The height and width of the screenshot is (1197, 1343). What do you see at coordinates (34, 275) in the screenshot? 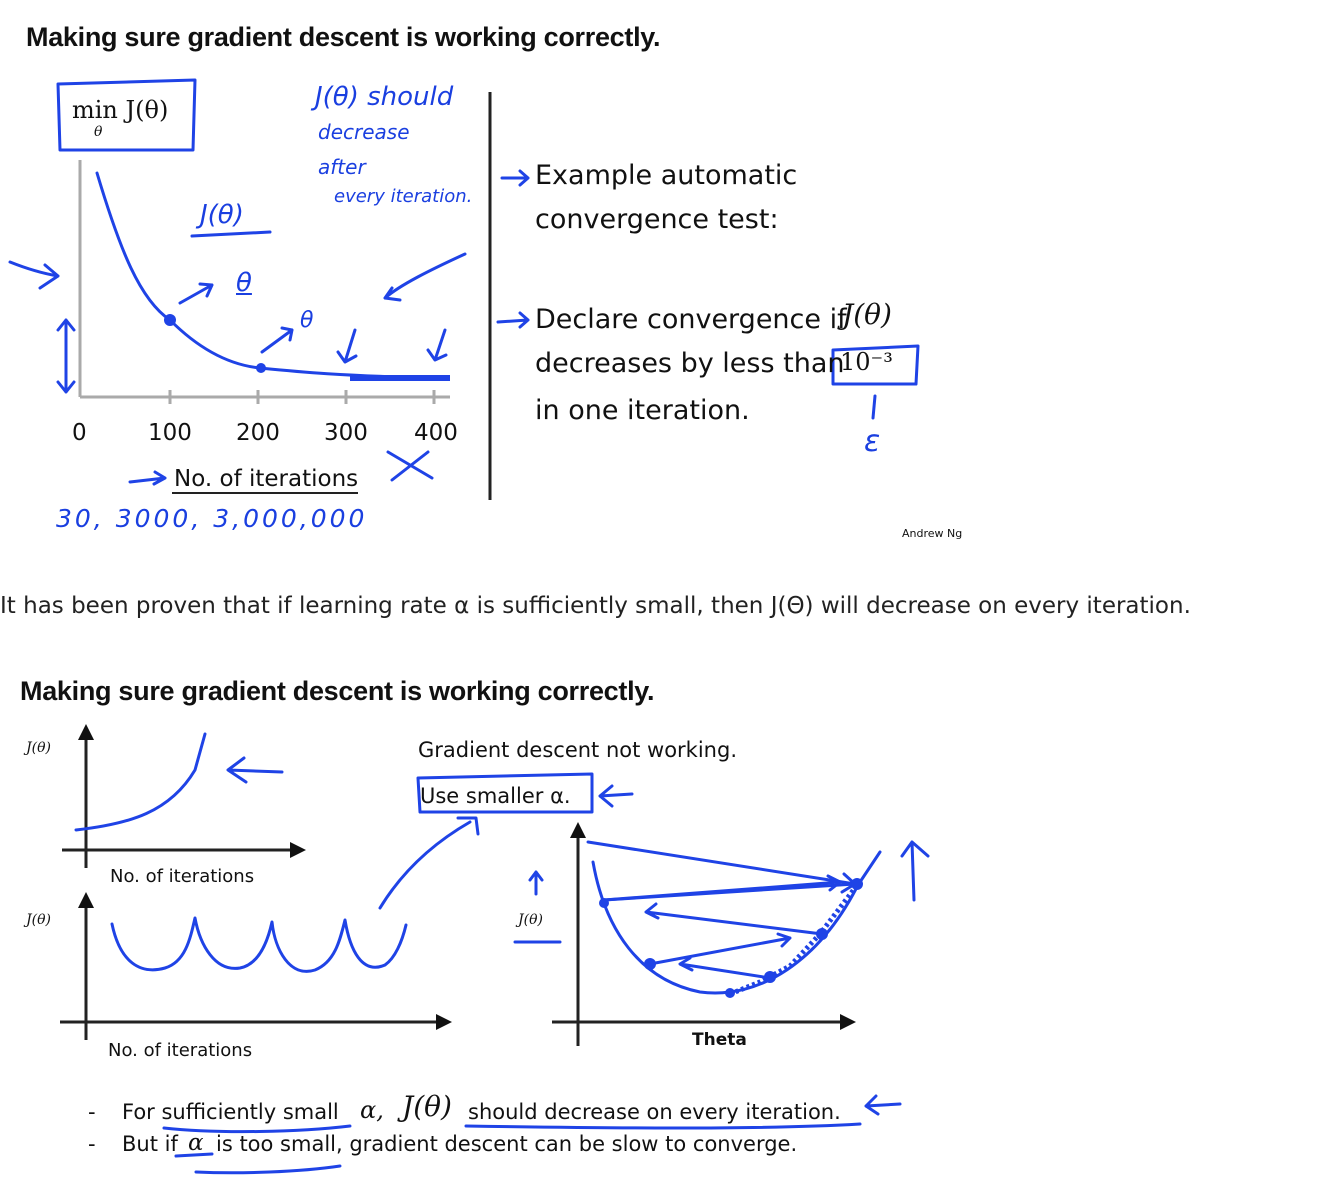
I see `left-arrow-icon` at bounding box center [34, 275].